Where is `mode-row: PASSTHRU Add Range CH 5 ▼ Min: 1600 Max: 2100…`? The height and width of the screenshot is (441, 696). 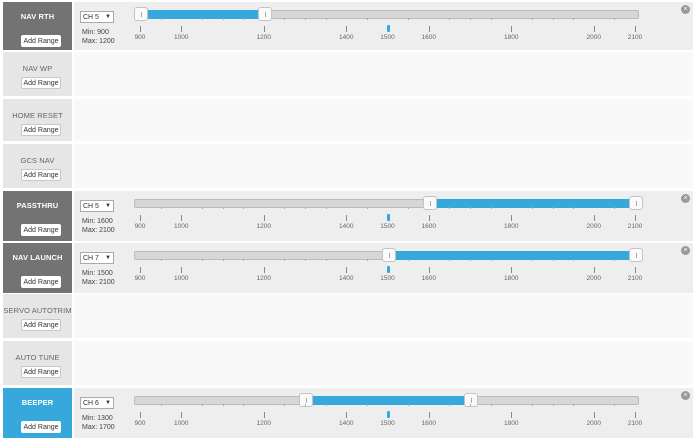 mode-row: PASSTHRU Add Range CH 5 ▼ Min: 1600 Max: 2100… is located at coordinates (346, 216).